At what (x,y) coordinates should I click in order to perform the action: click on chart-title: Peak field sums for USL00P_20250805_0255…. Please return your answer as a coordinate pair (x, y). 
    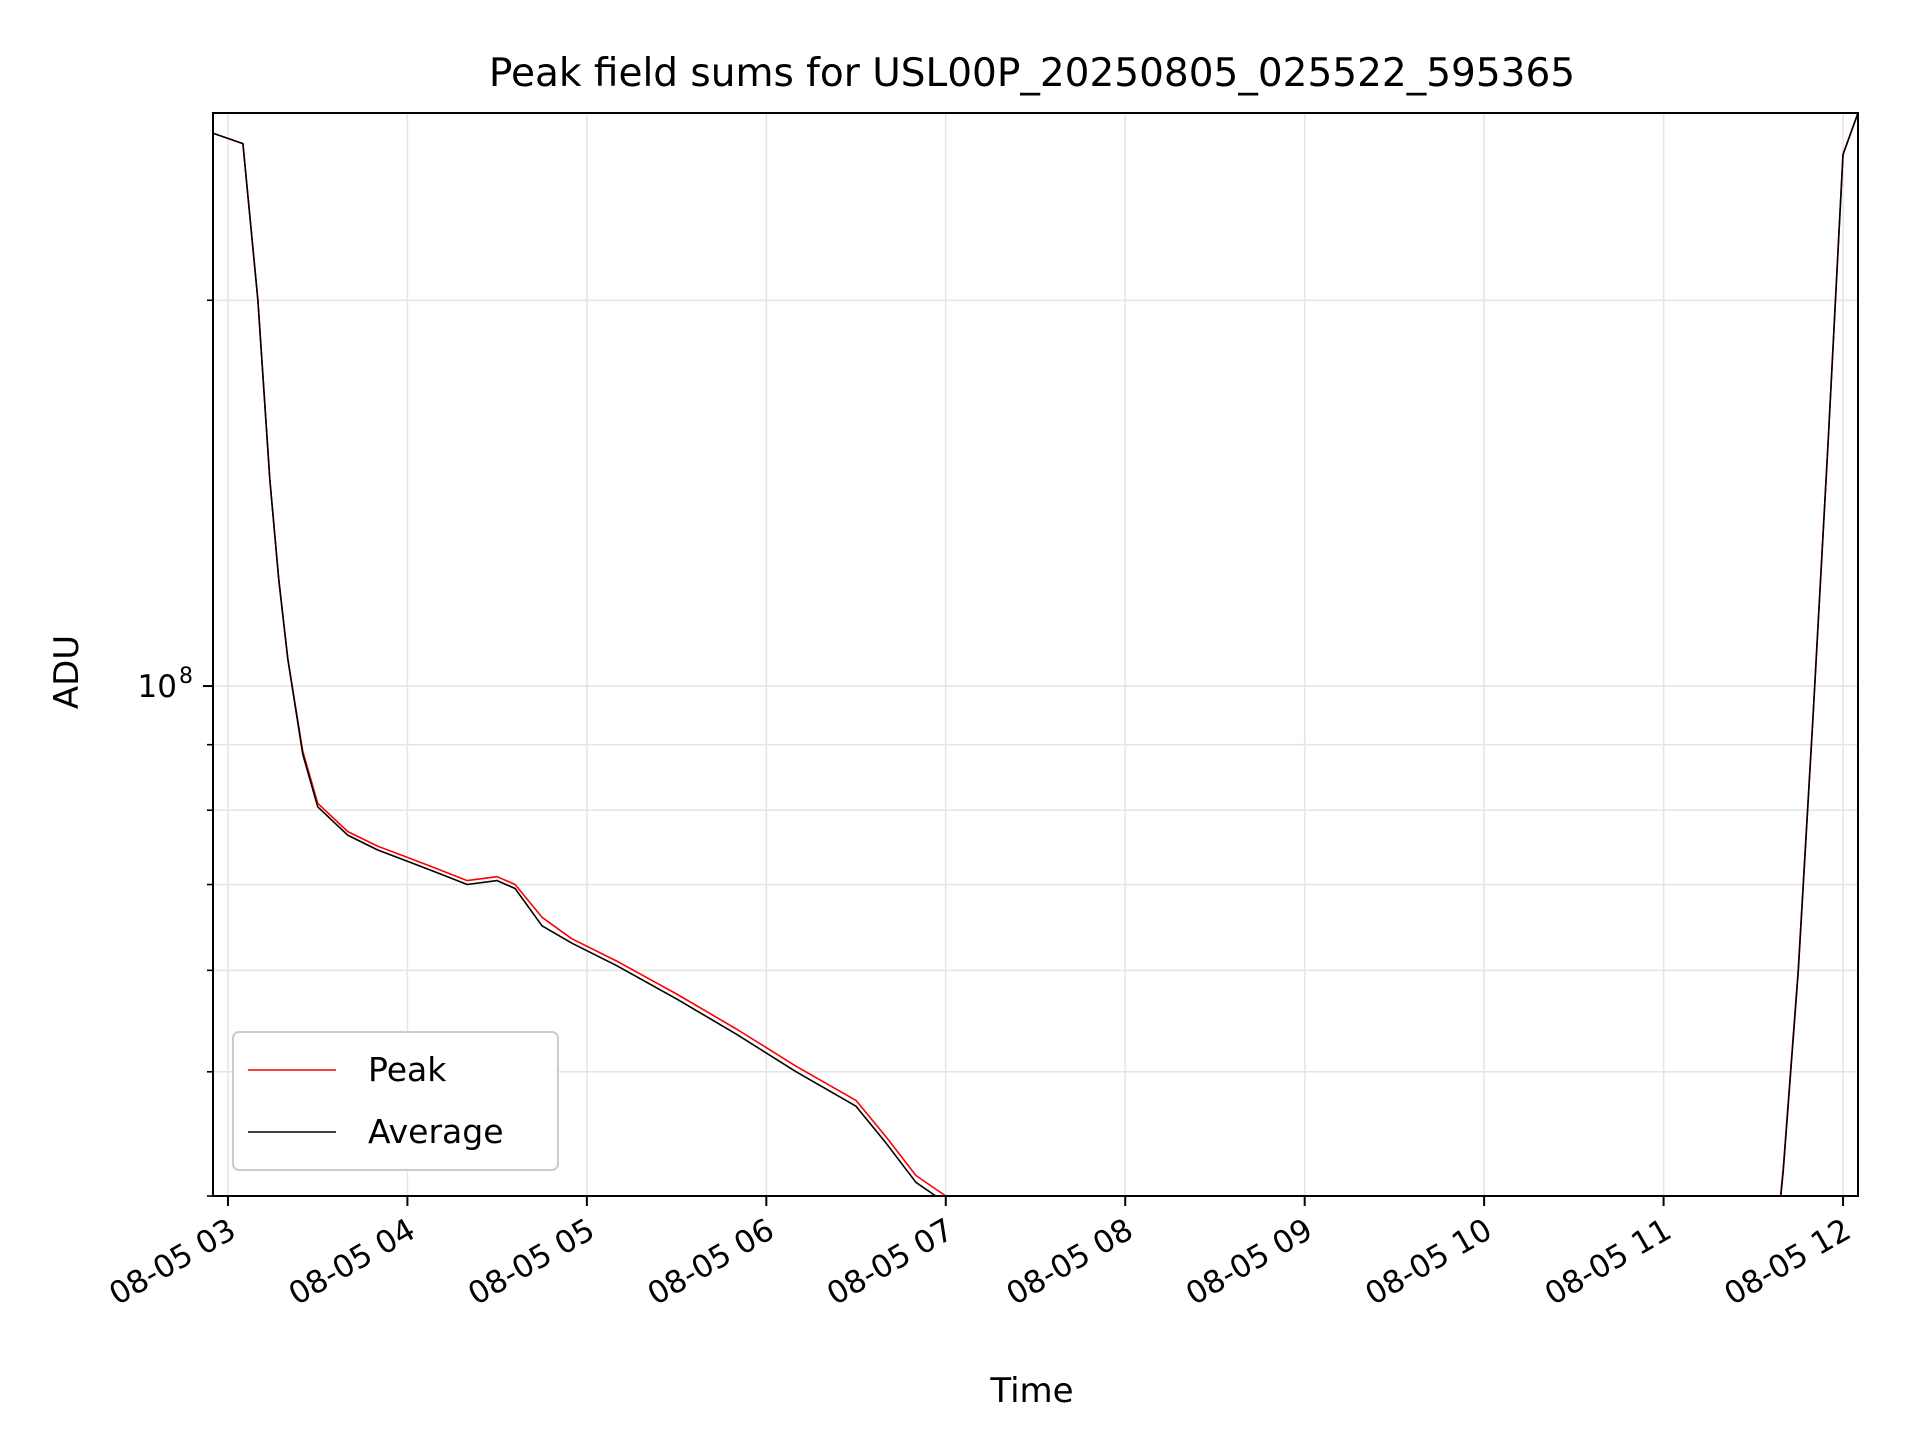
    Looking at the image, I should click on (1032, 73).